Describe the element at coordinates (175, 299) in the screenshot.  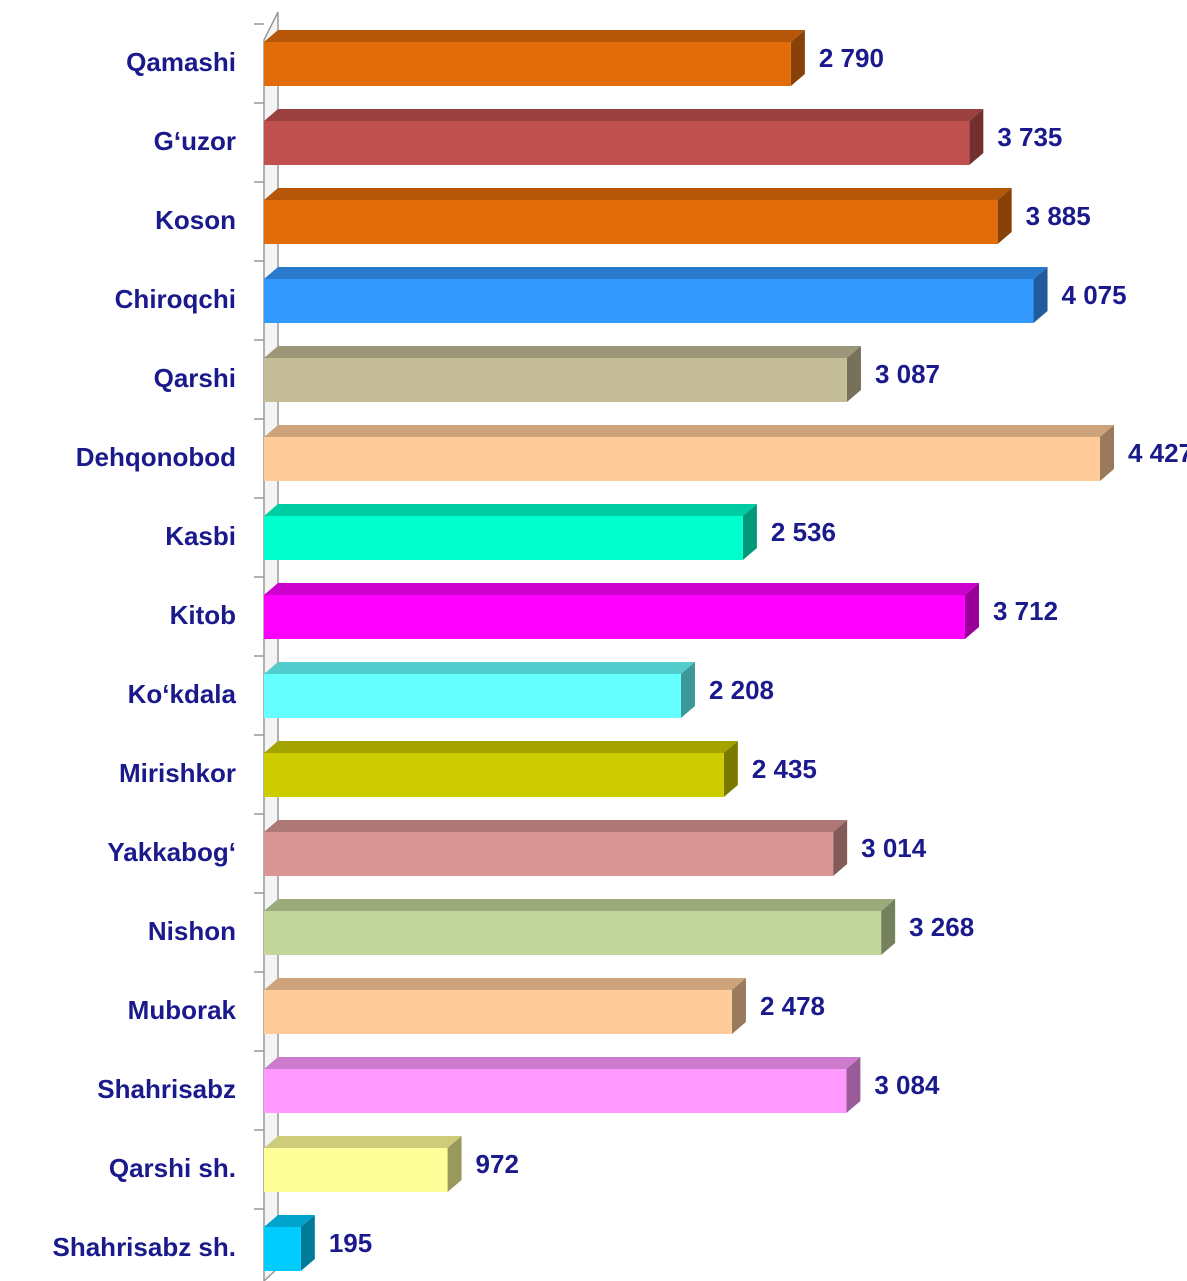
I see `category-label: Chiroqchi` at that location.